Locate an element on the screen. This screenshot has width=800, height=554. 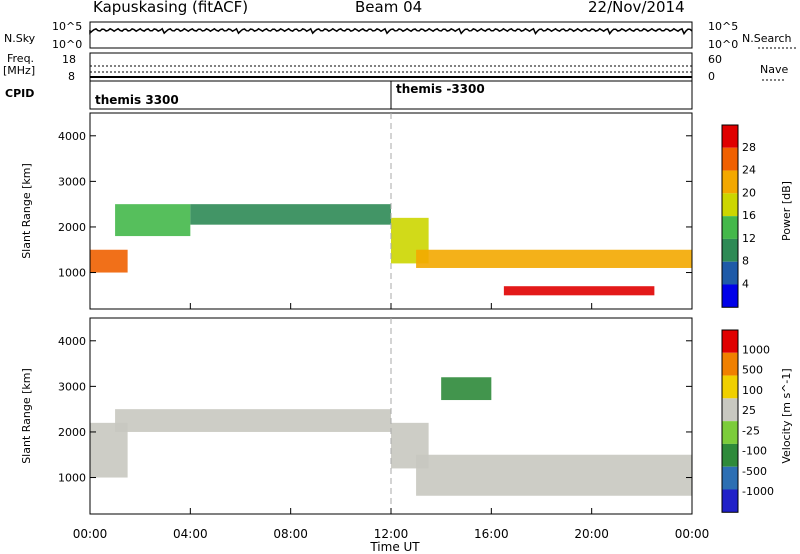
cpid-segment-1: themis 3300 is located at coordinates (137, 100).